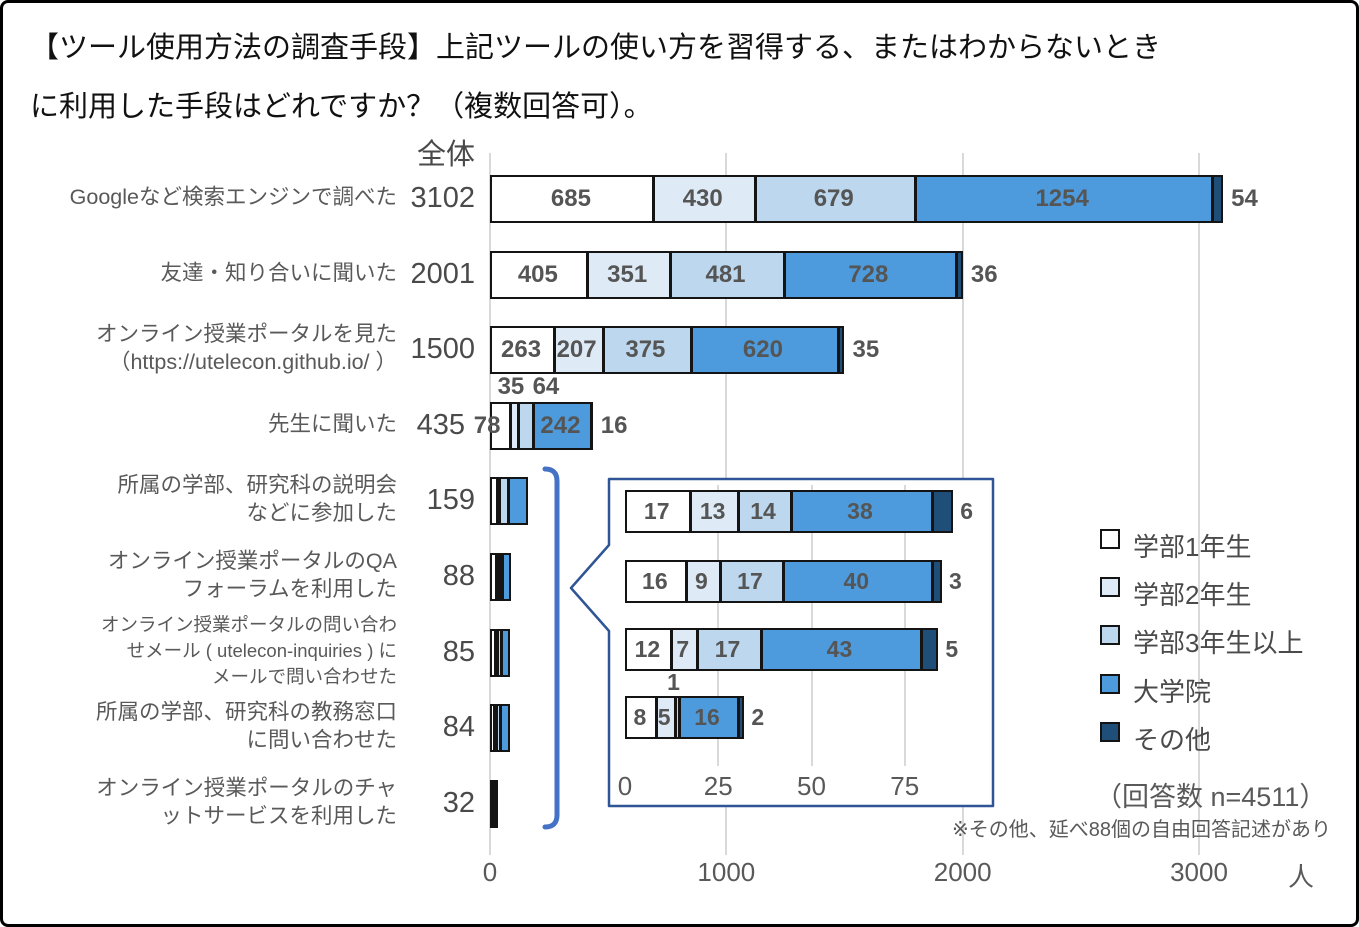 Image resolution: width=1359 pixels, height=927 pixels. I want to click on axis-tick-label: 1000, so click(726, 872).